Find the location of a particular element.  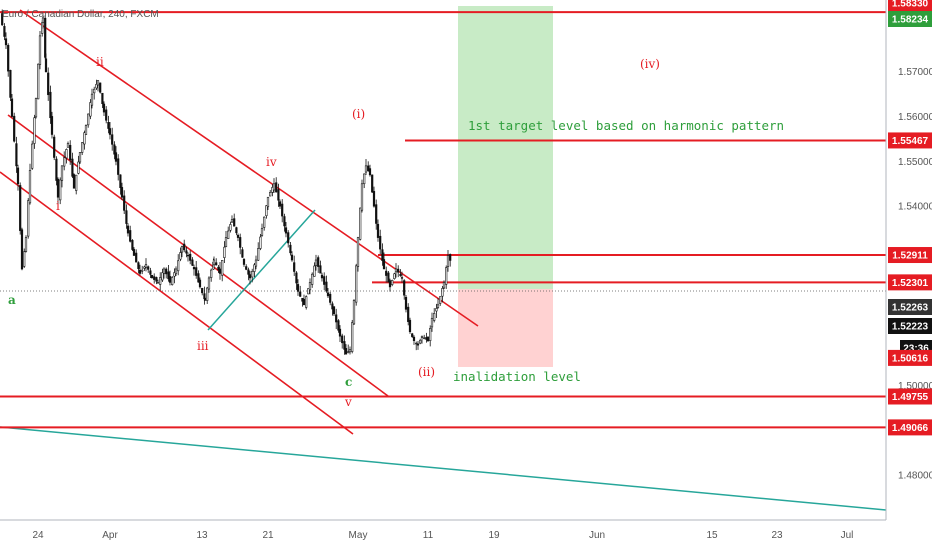

wave-label-ii-paren: (ii) is located at coordinates (426, 372).